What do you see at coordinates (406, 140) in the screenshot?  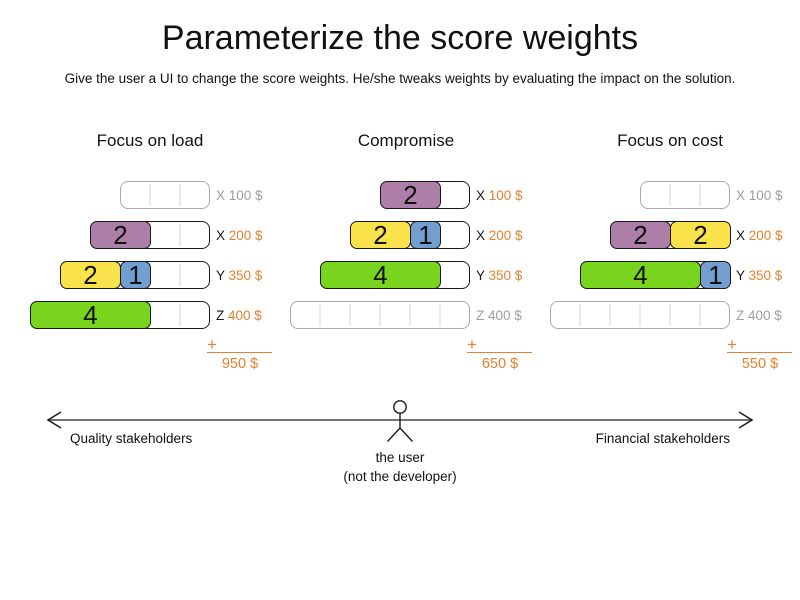 I see `panel-heading: Compromise` at bounding box center [406, 140].